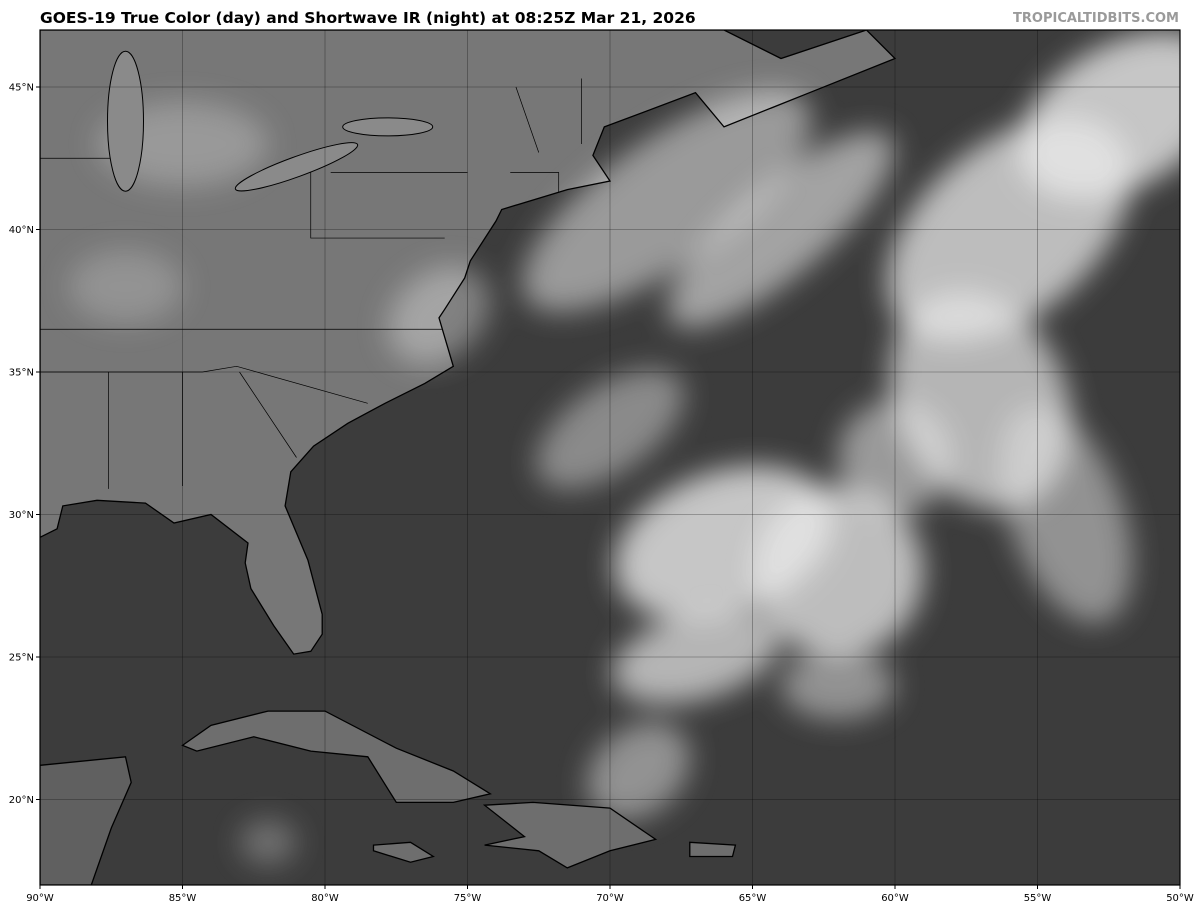 Image resolution: width=1200 pixels, height=908 pixels. What do you see at coordinates (610, 898) in the screenshot?
I see `x-tick-label: 70°W` at bounding box center [610, 898].